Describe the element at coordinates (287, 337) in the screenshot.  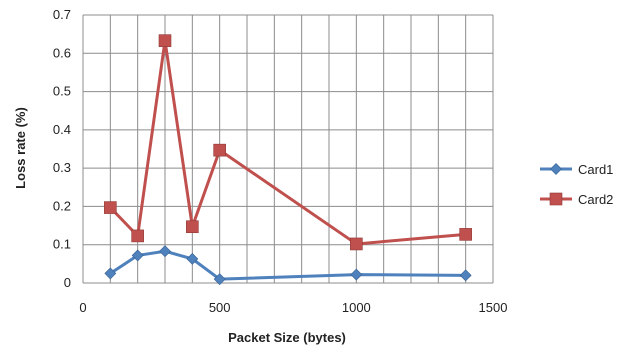
I see `x-axis-title: Packet Size (bytes)` at that location.